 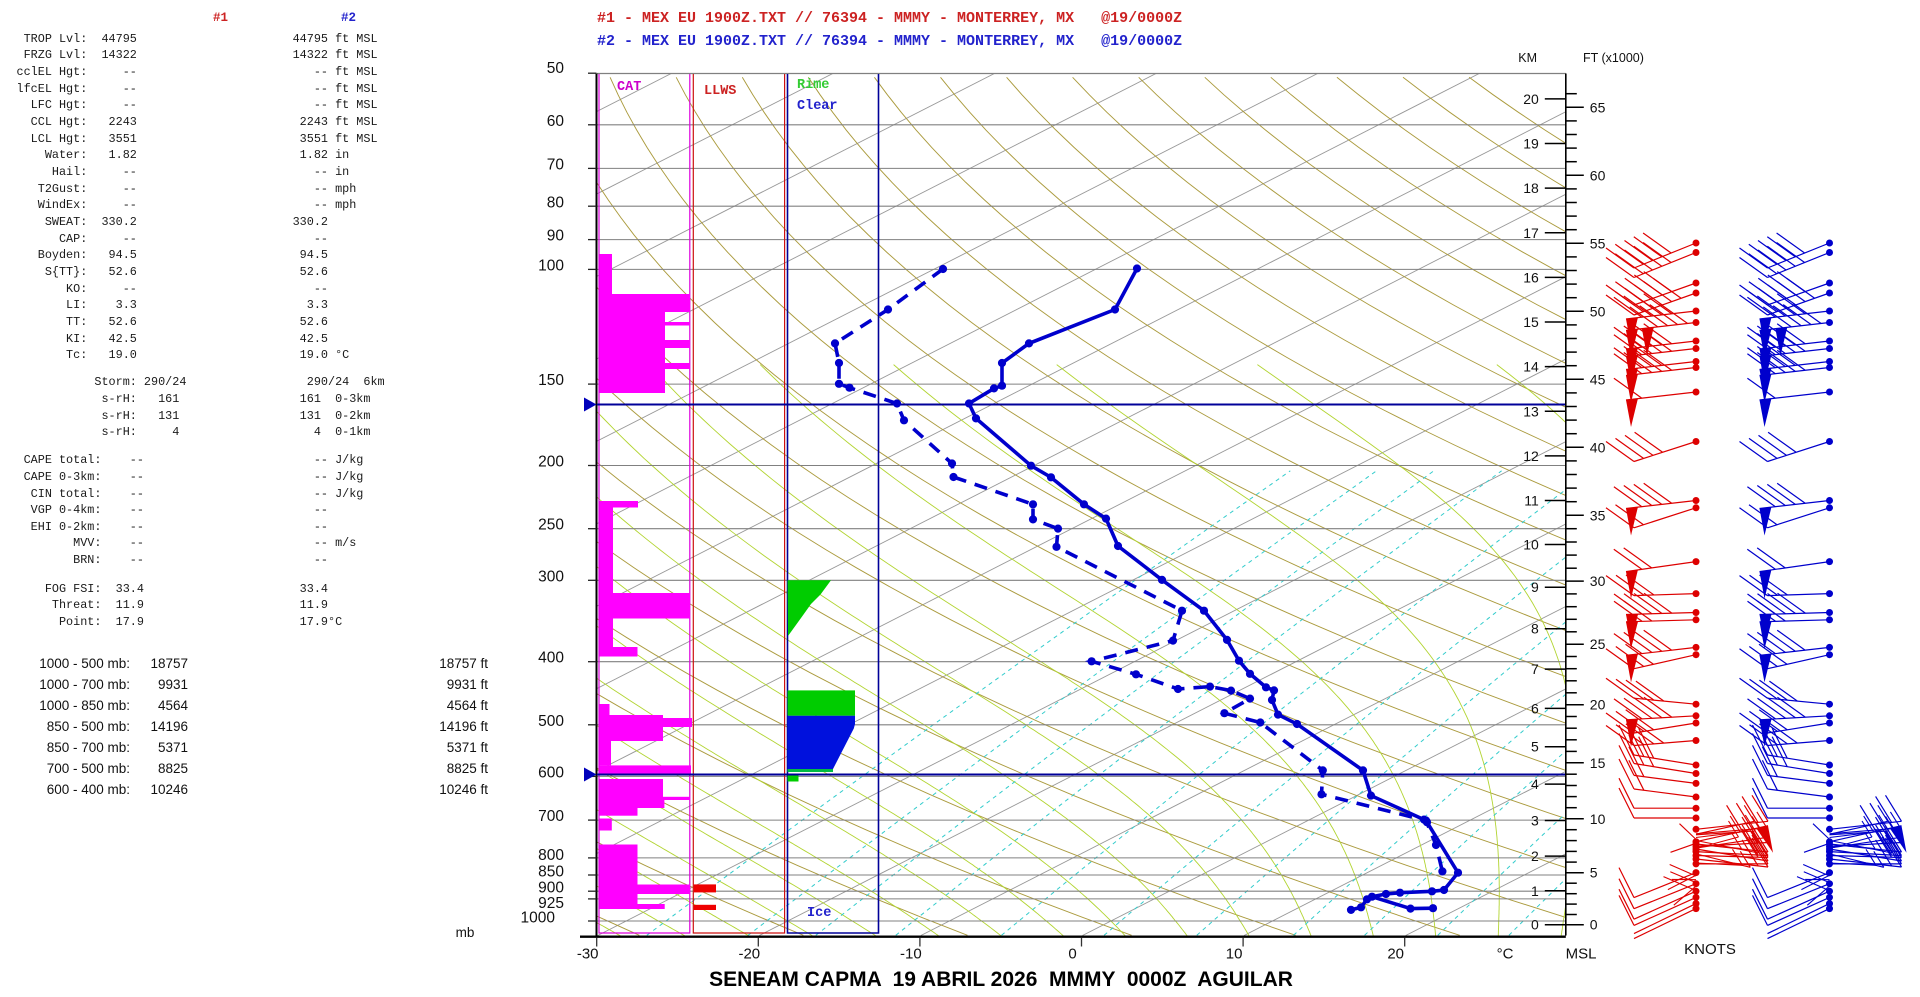 I want to click on svg-text: 7, so click(x=1535, y=669).